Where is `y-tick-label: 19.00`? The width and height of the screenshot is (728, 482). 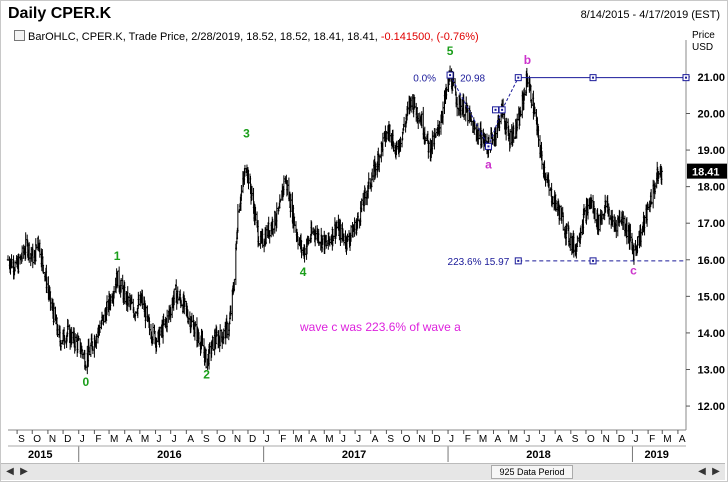
y-tick-label: 19.00 is located at coordinates (711, 151).